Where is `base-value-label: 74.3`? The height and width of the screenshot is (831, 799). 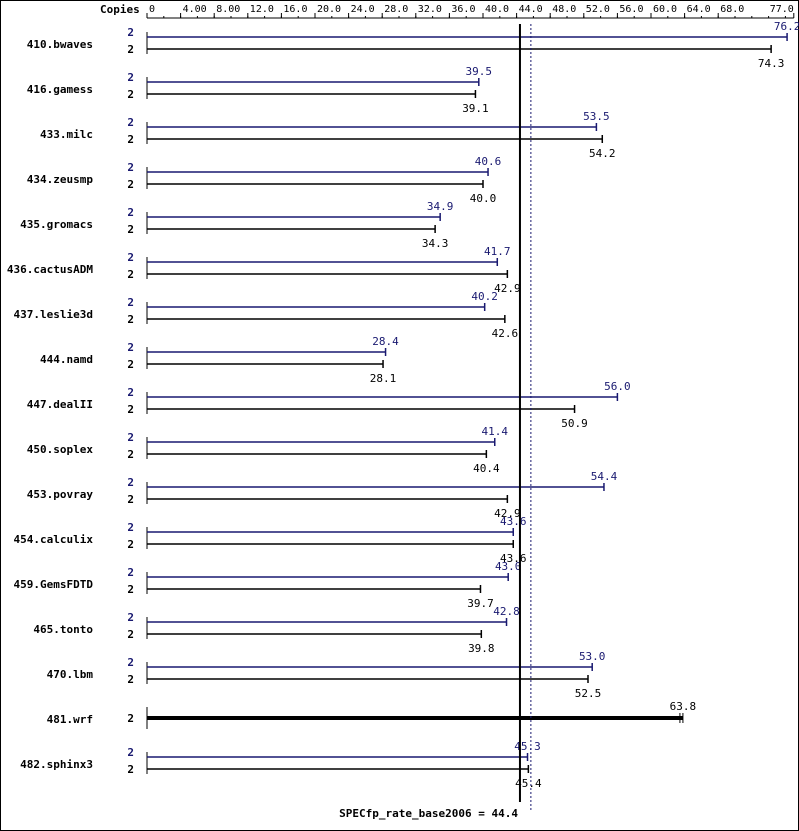 base-value-label: 74.3 is located at coordinates (771, 63).